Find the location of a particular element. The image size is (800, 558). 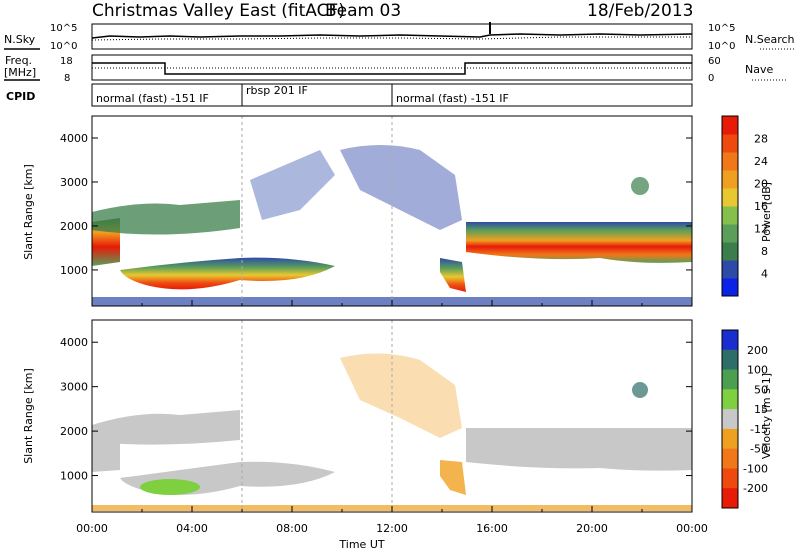

colorbar-tick-label: -50 is located at coordinates (759, 449).